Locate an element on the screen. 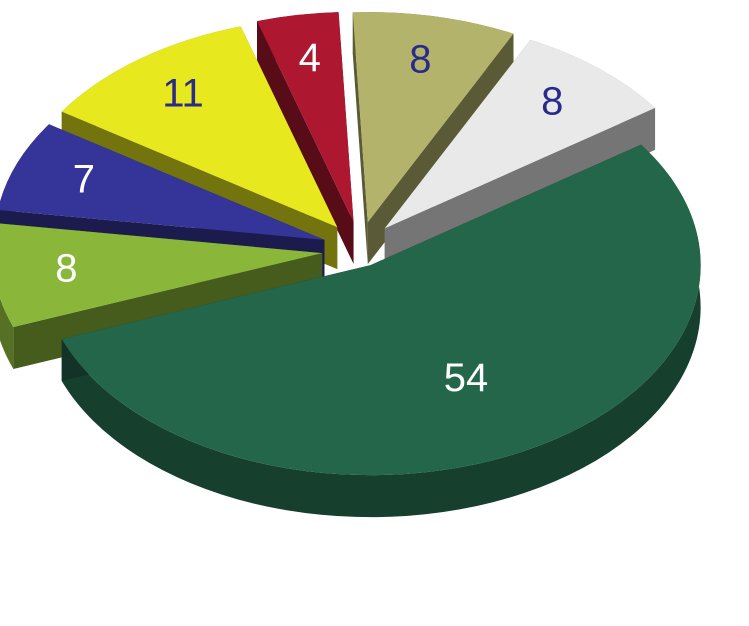 The image size is (749, 626). slice-label-0: 54 is located at coordinates (466, 378).